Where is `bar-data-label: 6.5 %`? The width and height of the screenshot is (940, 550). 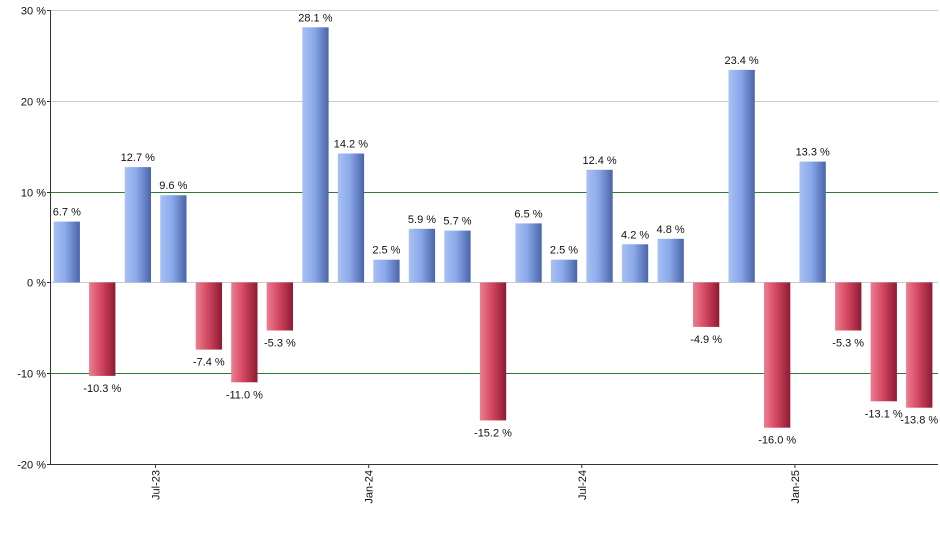
bar-data-label: 6.5 % is located at coordinates (528, 214).